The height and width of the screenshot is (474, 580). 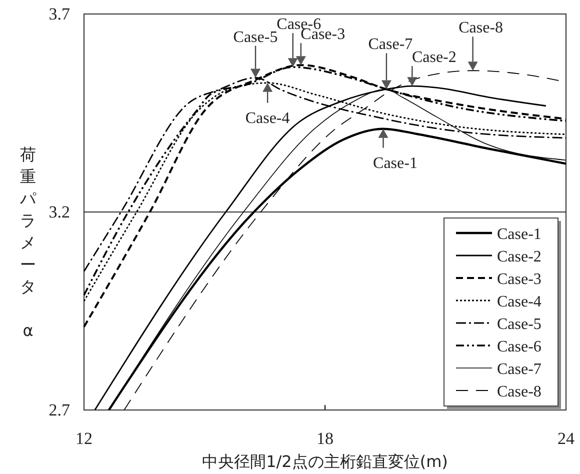 What do you see at coordinates (59, 14) in the screenshot?
I see `y-tick-label: 3.7` at bounding box center [59, 14].